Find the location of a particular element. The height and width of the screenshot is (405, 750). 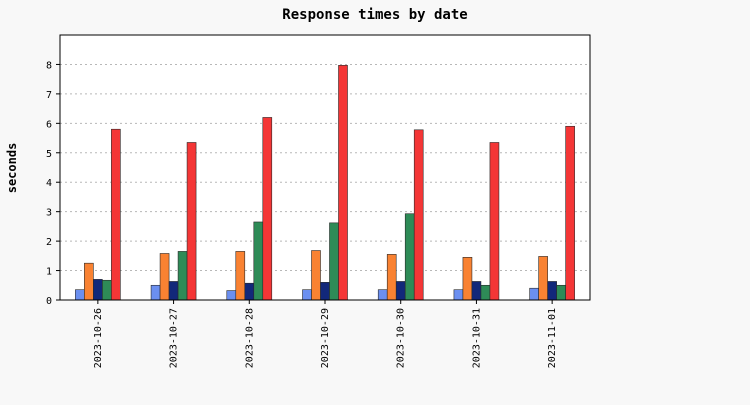

y-axis-ticks: 0 1 2 3 4 5 6 7 8 is located at coordinates (53, 183).